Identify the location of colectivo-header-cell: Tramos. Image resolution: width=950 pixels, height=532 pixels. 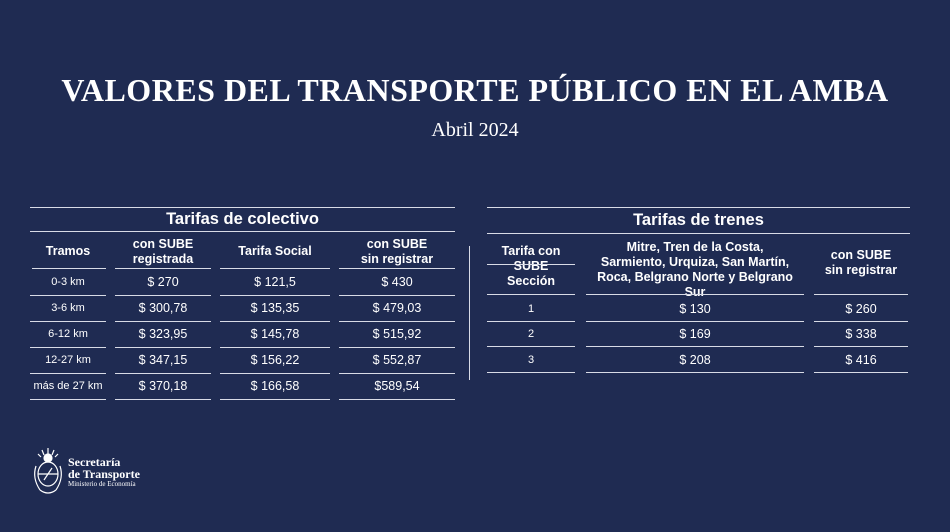
(68, 251).